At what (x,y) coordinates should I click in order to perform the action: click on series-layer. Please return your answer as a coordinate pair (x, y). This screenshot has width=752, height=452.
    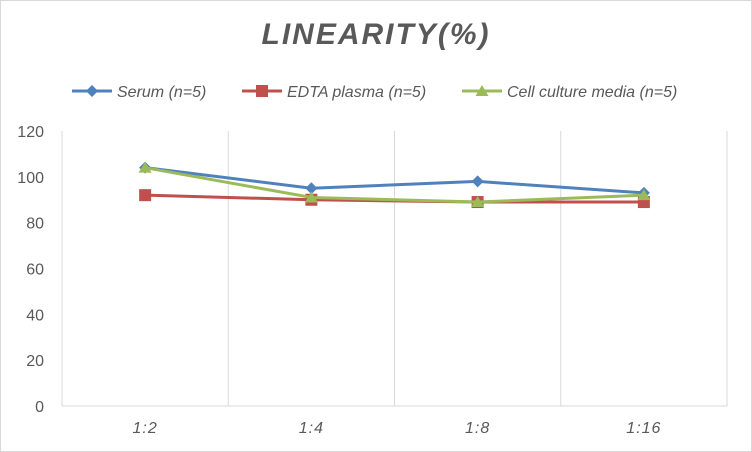
    Looking at the image, I should click on (394, 185).